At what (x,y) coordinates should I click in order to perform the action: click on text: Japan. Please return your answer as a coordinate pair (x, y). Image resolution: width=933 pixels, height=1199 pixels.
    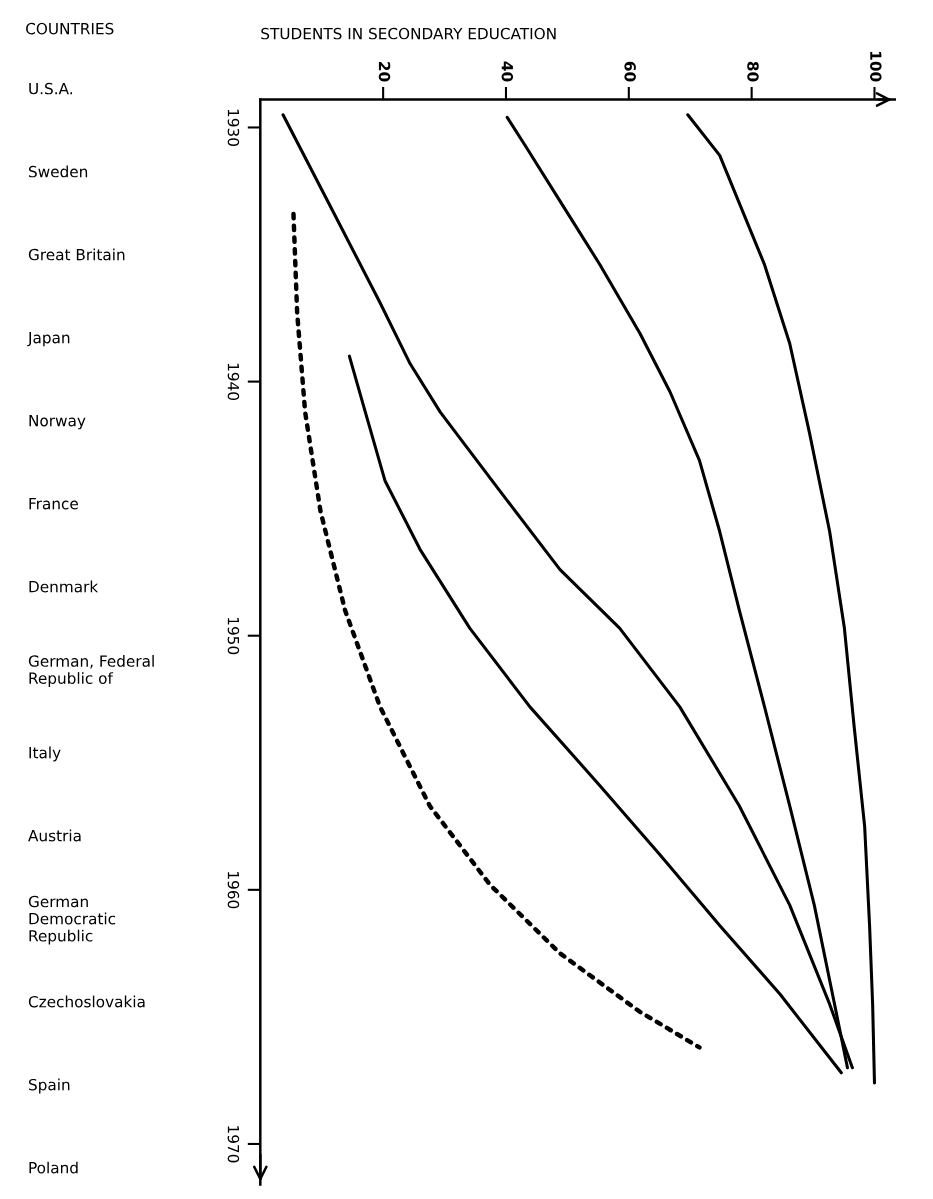
    Looking at the image, I should click on (48, 339).